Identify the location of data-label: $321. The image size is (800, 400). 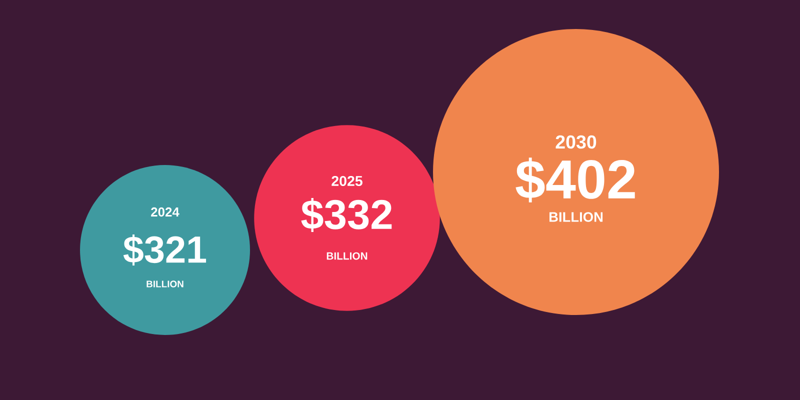
(164, 250).